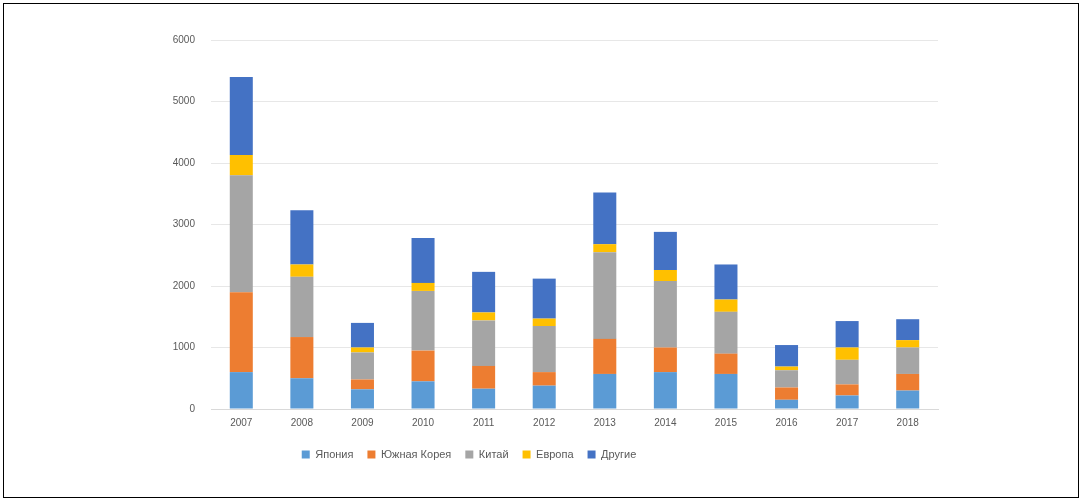 The width and height of the screenshot is (1082, 501). I want to click on y-tick-label: 6000, so click(184, 39).